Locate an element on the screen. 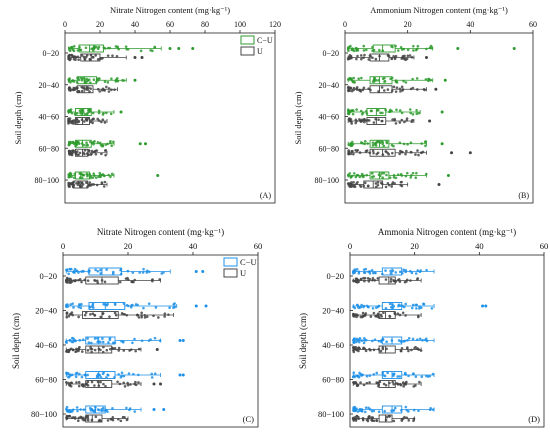 This screenshot has height=445, width=550. legend-label: C−U is located at coordinates (248, 262).